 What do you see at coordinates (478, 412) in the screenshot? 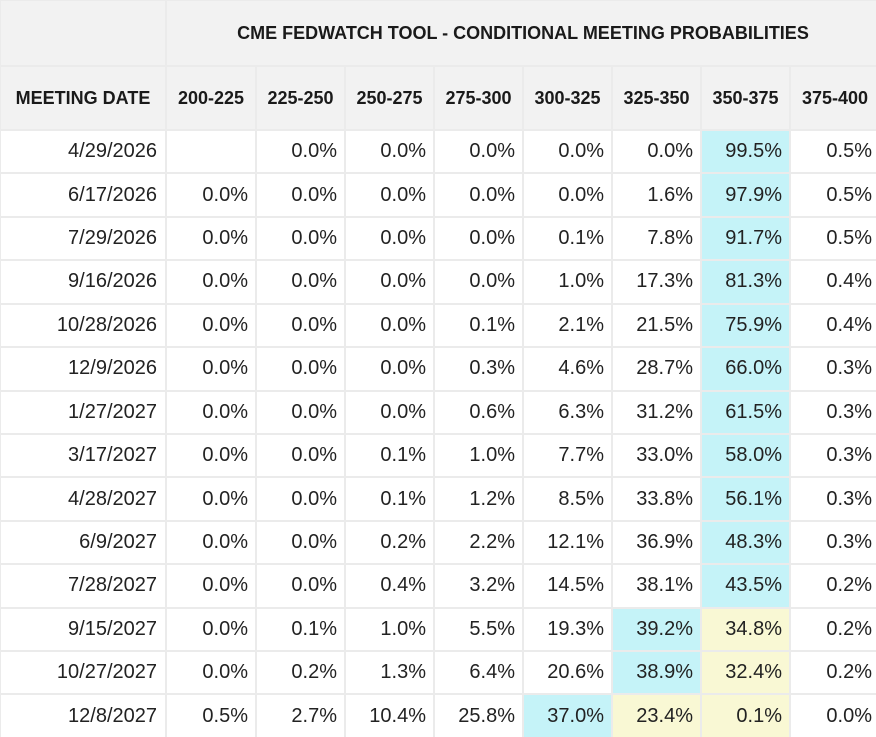
I see `probability-cell: 0.6%` at bounding box center [478, 412].